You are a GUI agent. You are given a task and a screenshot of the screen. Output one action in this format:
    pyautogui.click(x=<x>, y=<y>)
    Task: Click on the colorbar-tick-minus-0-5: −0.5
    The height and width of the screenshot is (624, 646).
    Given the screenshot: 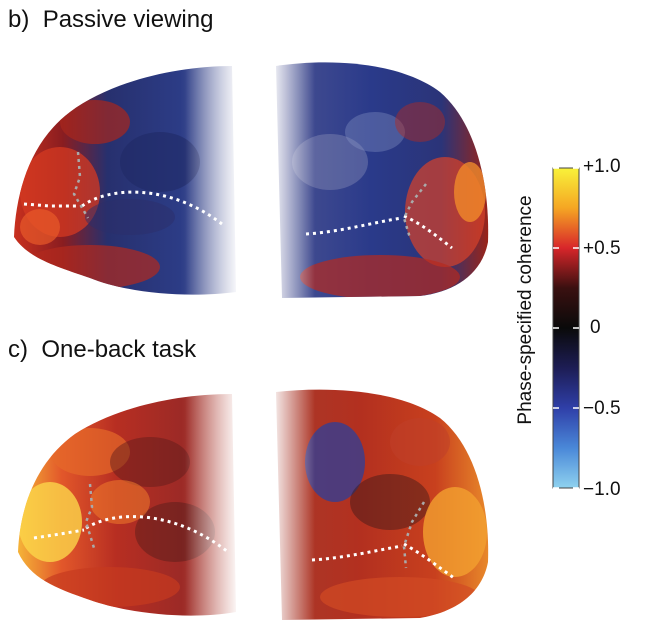 What is the action you would take?
    pyautogui.click(x=602, y=408)
    